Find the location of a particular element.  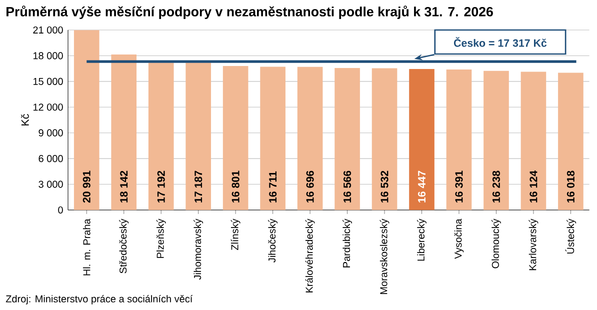

data-label: 16 124 is located at coordinates (534, 186).